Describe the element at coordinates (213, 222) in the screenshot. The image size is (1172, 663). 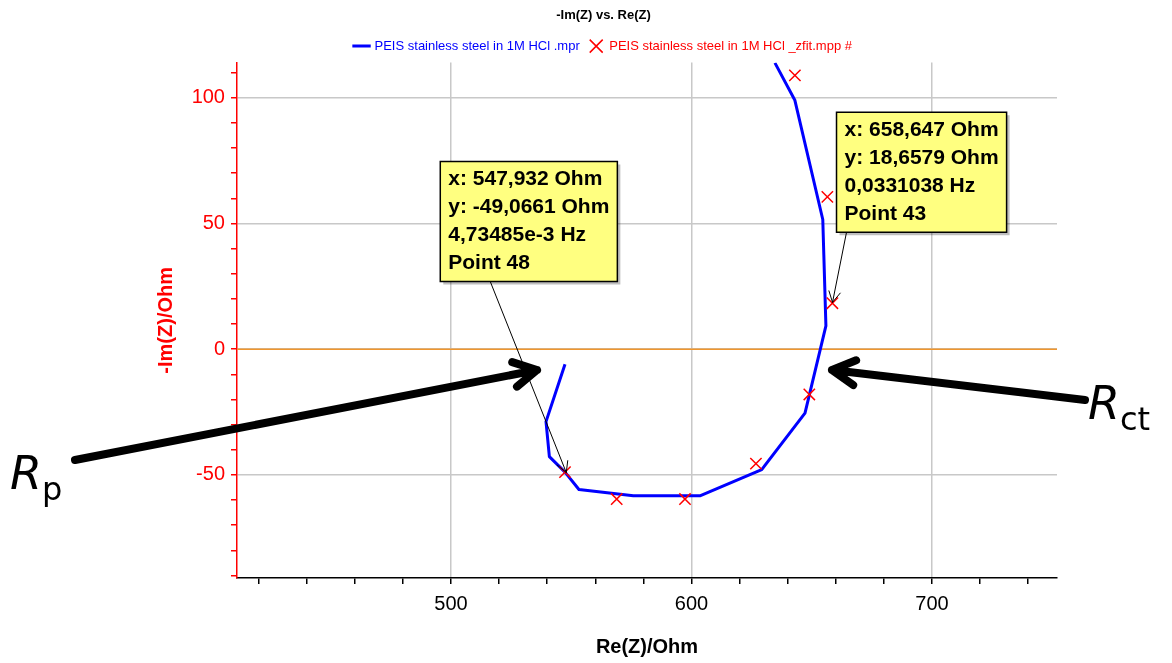
I see `y-tick-label: 50` at that location.